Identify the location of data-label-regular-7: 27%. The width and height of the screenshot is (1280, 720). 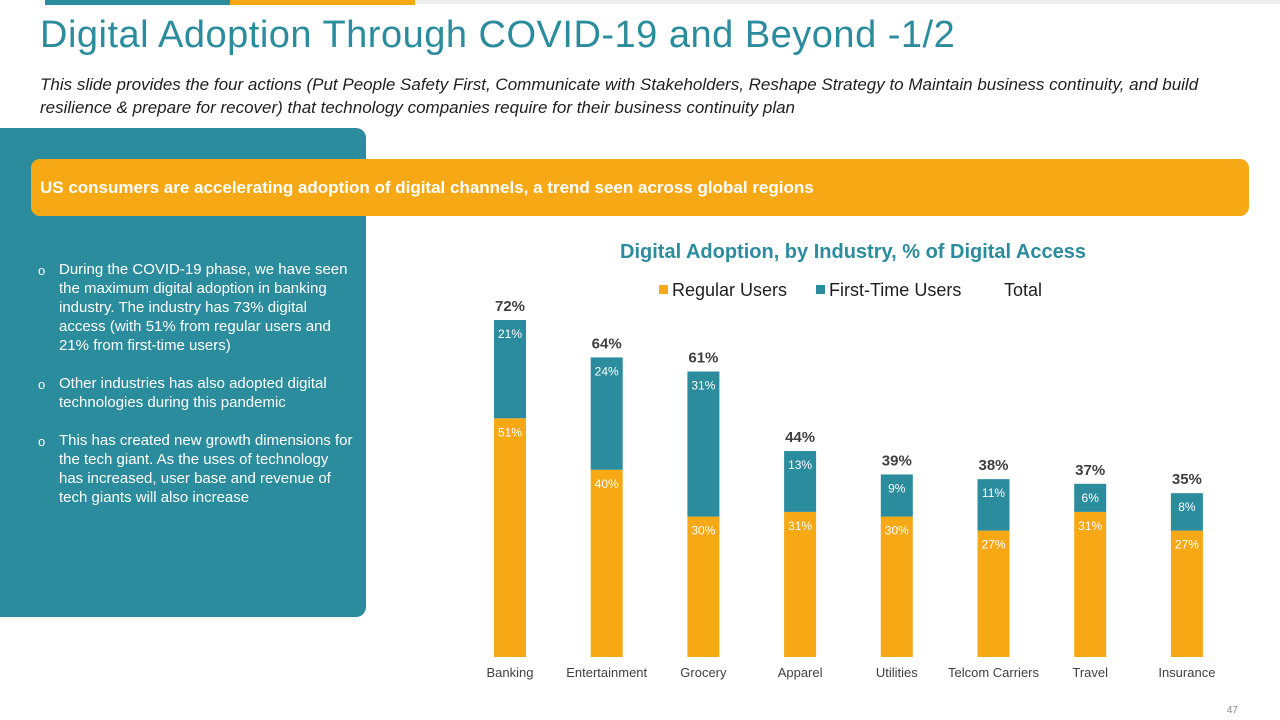
(1187, 545).